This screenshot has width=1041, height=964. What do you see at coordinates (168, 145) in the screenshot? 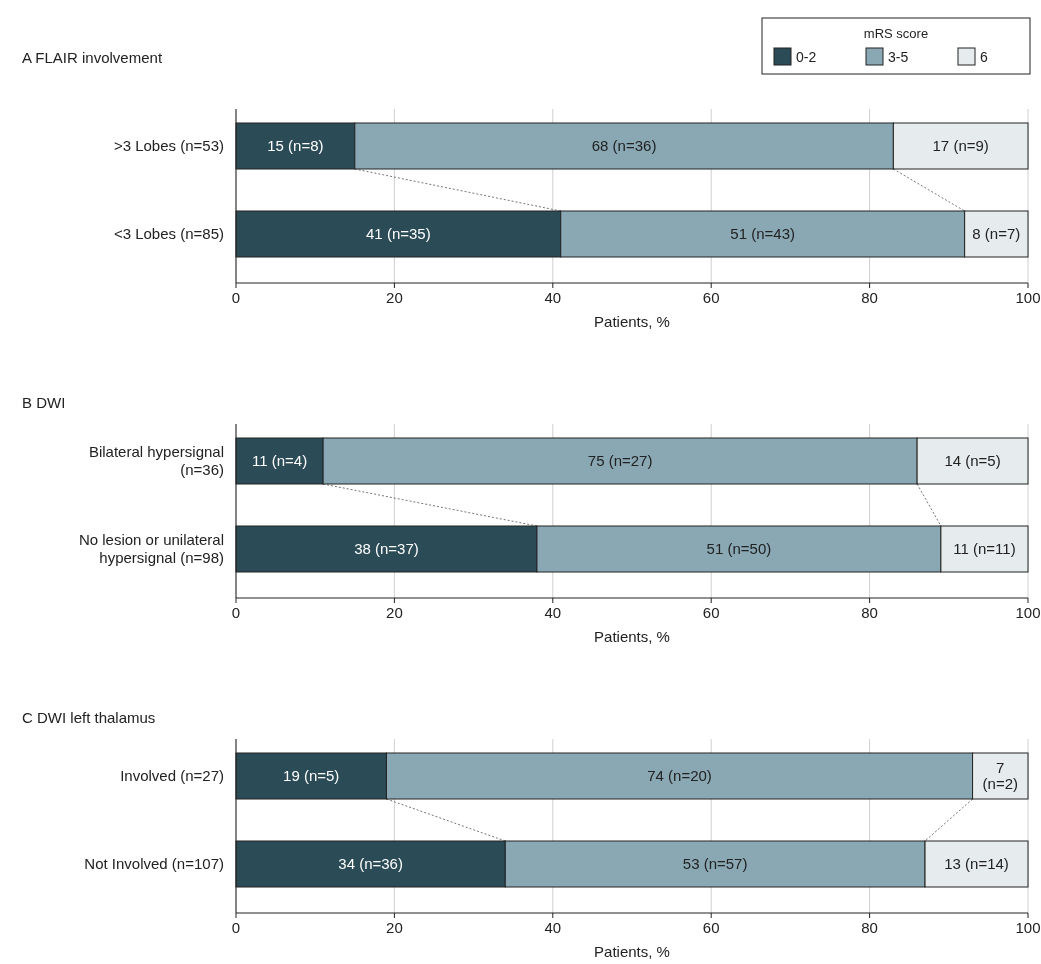
I see `y-tick-label: >3 Lobes (n=53)` at bounding box center [168, 145].